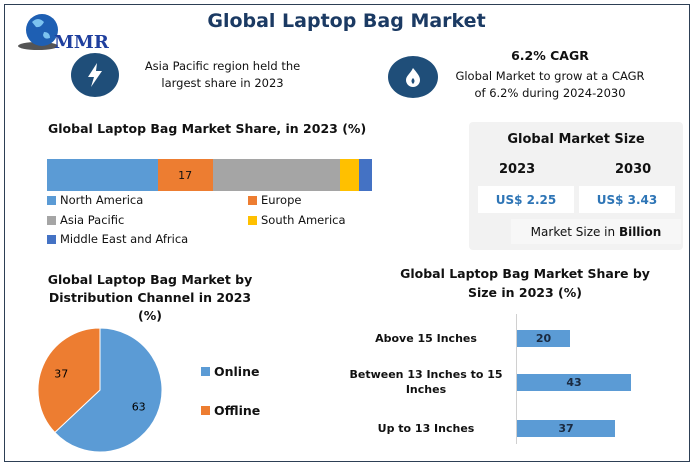 Image resolution: width=693 pixels, height=466 pixels. I want to click on pie-chart: 63 37, so click(100, 390).